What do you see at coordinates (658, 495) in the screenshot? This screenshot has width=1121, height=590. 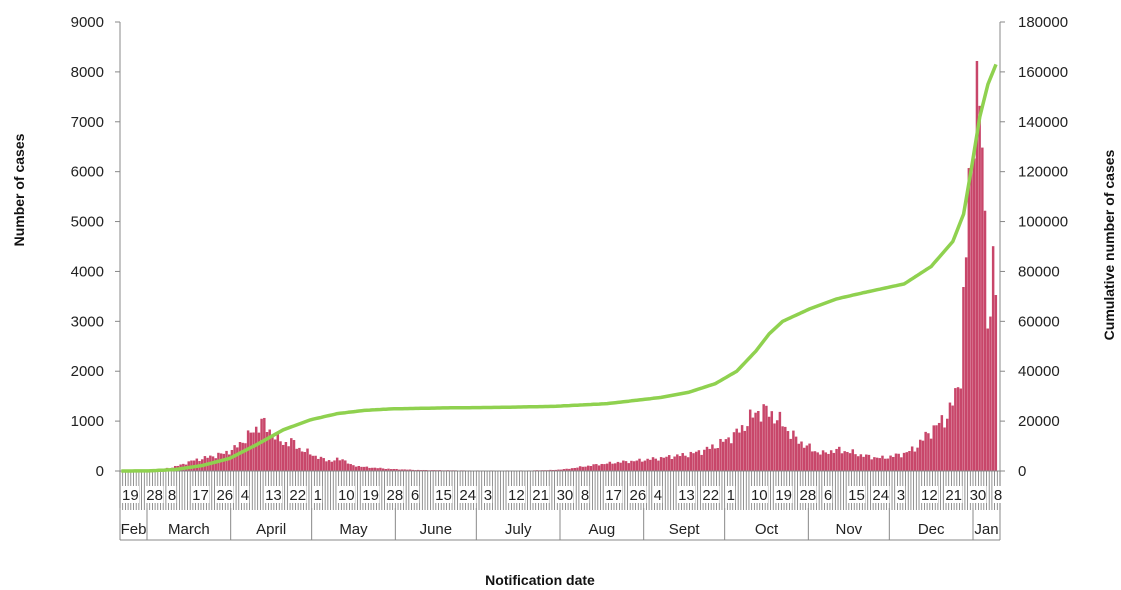 I see `day-label: 4` at bounding box center [658, 495].